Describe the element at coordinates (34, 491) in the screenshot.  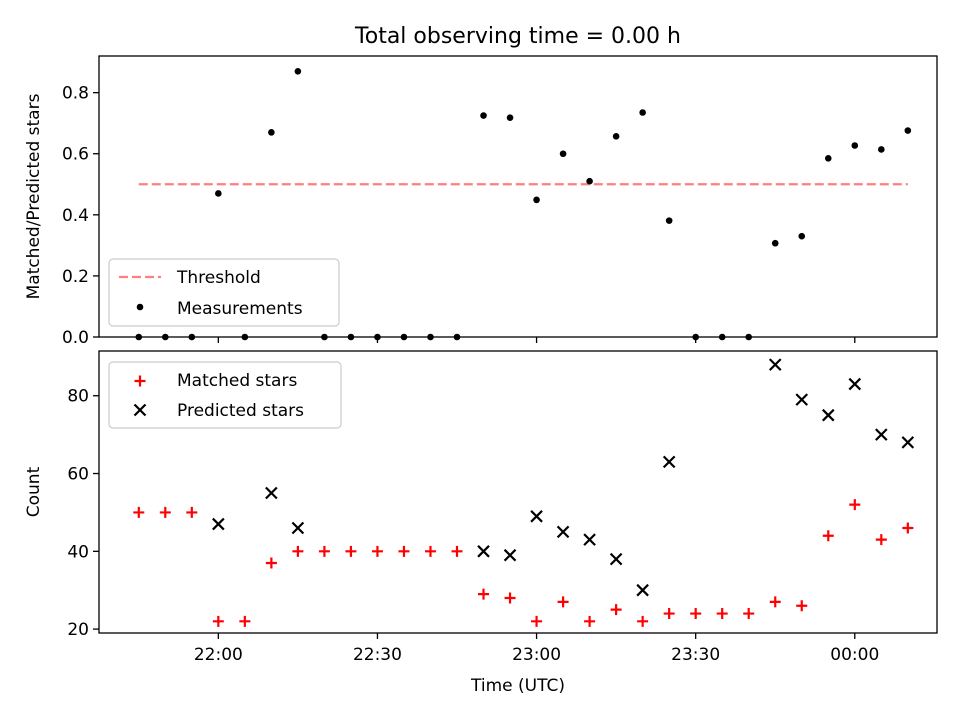
I see `count-y-axis-label: Count` at that location.